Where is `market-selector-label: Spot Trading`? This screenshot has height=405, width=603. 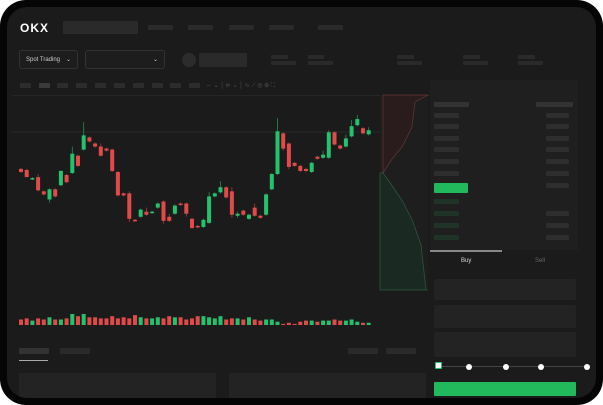 market-selector-label: Spot Trading is located at coordinates (43, 59).